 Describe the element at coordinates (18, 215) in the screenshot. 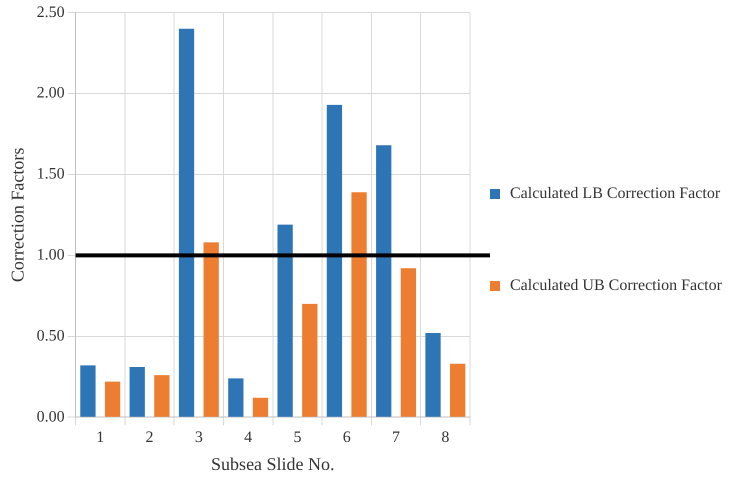

I see `y-axis-title: Correction Factors` at that location.